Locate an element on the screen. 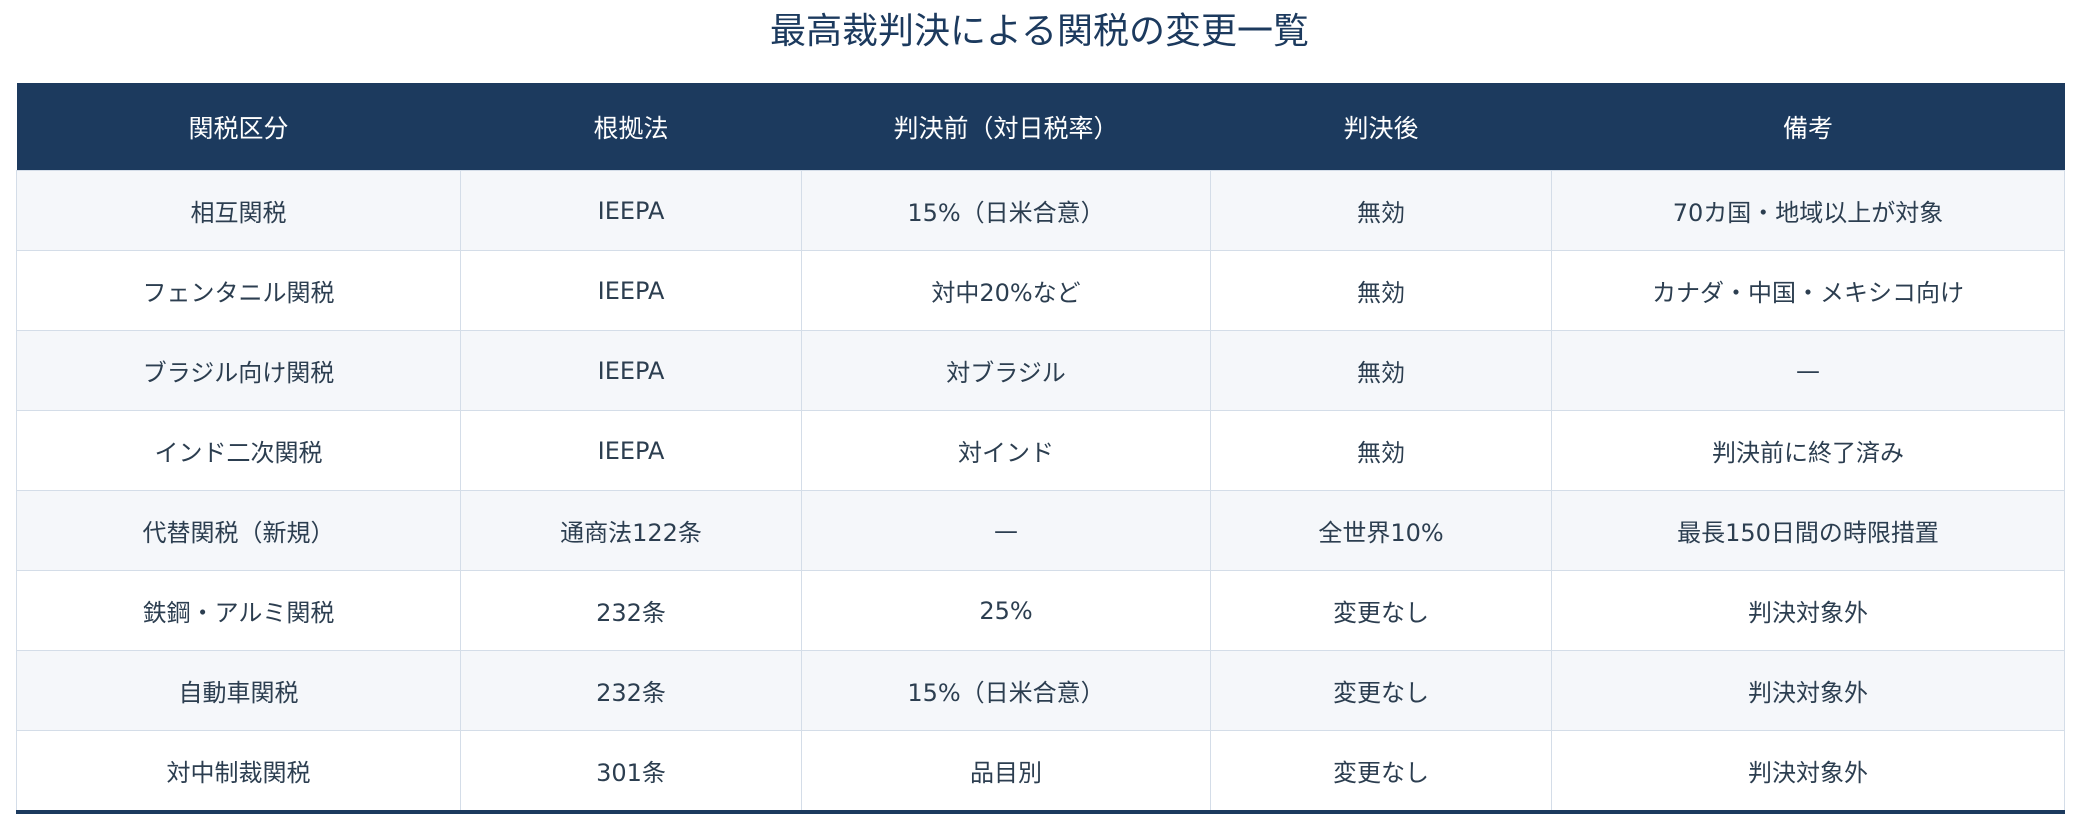 Image resolution: width=2079 pixels, height=827 pixels. table-row: ブラジル向け関税 IEEPA 対ブラジル 無効 — is located at coordinates (1040, 370).